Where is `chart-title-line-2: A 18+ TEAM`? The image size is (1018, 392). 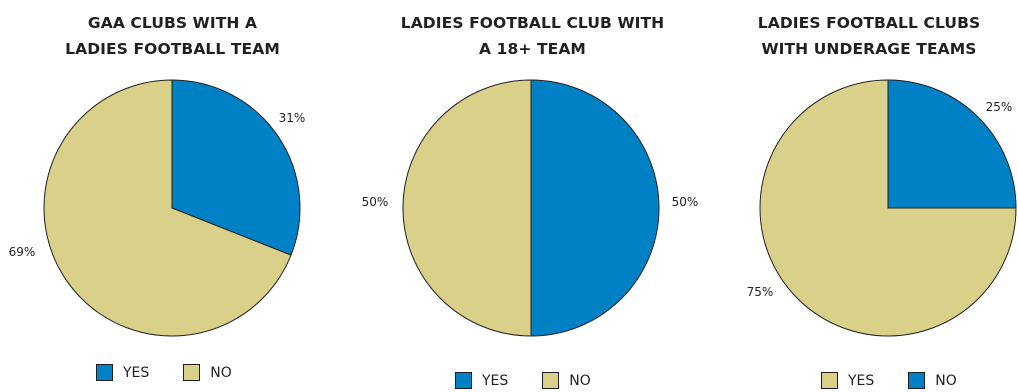
chart-title-line-2: A 18+ TEAM is located at coordinates (532, 49).